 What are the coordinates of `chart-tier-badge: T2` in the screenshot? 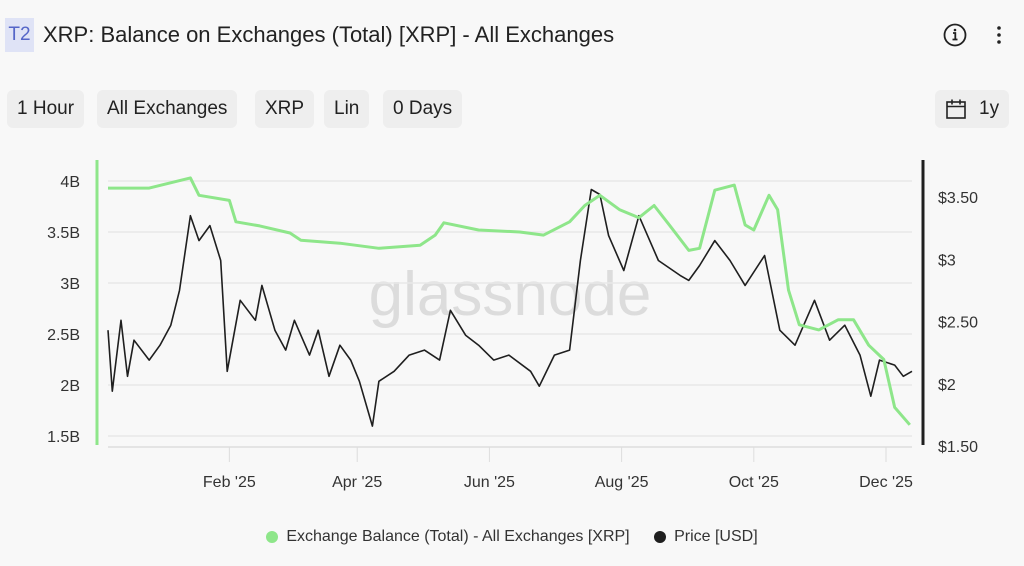 It's located at (19, 35).